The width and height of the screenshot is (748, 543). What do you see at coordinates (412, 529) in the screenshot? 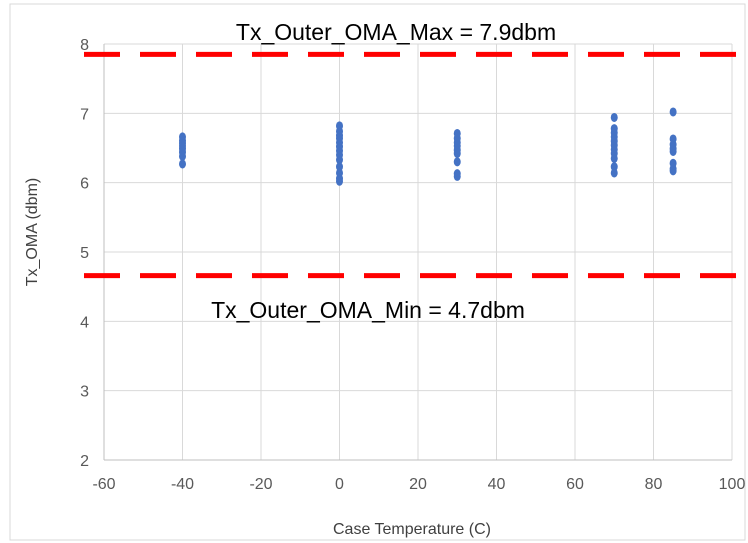
I see `x-axis-title: Case Temperature (C)` at bounding box center [412, 529].